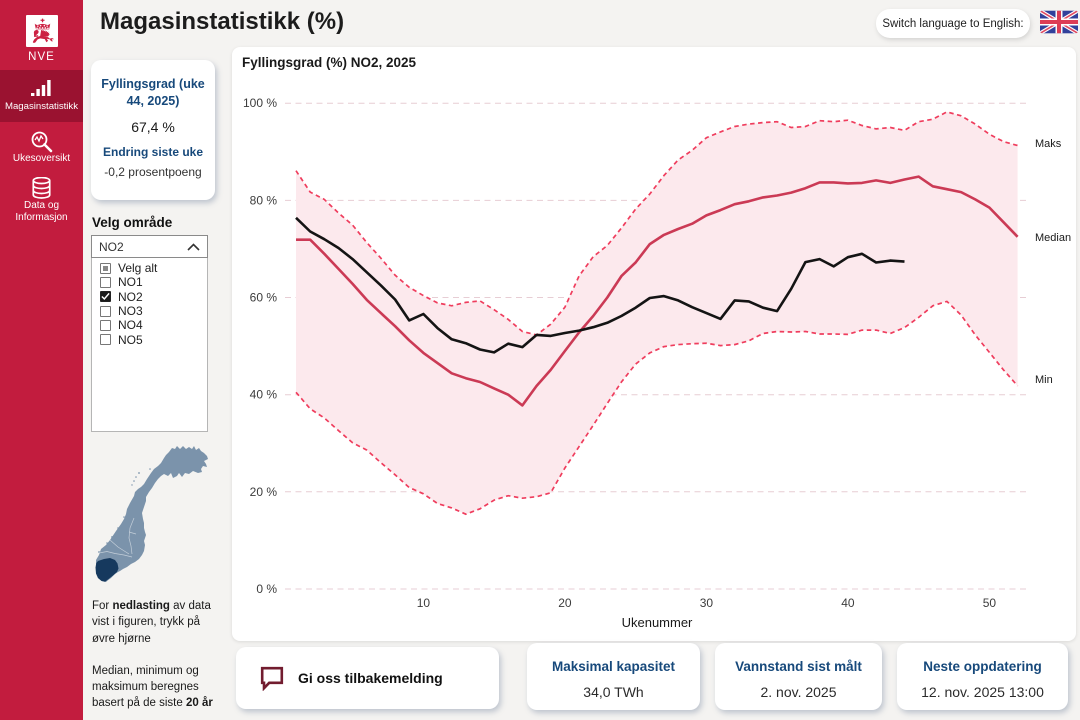  What do you see at coordinates (565, 603) in the screenshot?
I see `svg-text: 20` at bounding box center [565, 603].